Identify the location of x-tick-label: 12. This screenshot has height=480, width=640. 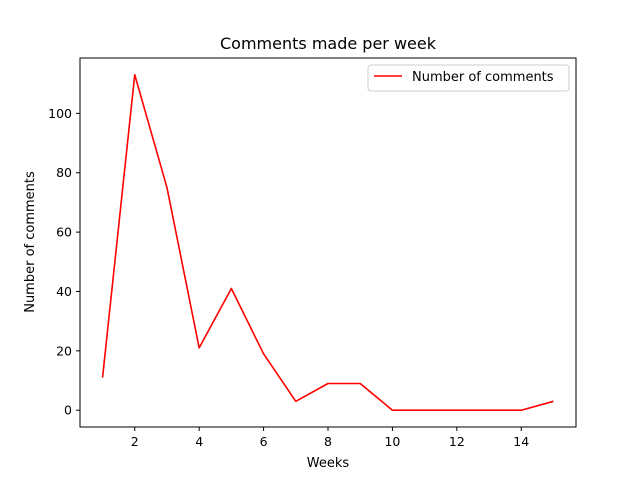
(457, 441).